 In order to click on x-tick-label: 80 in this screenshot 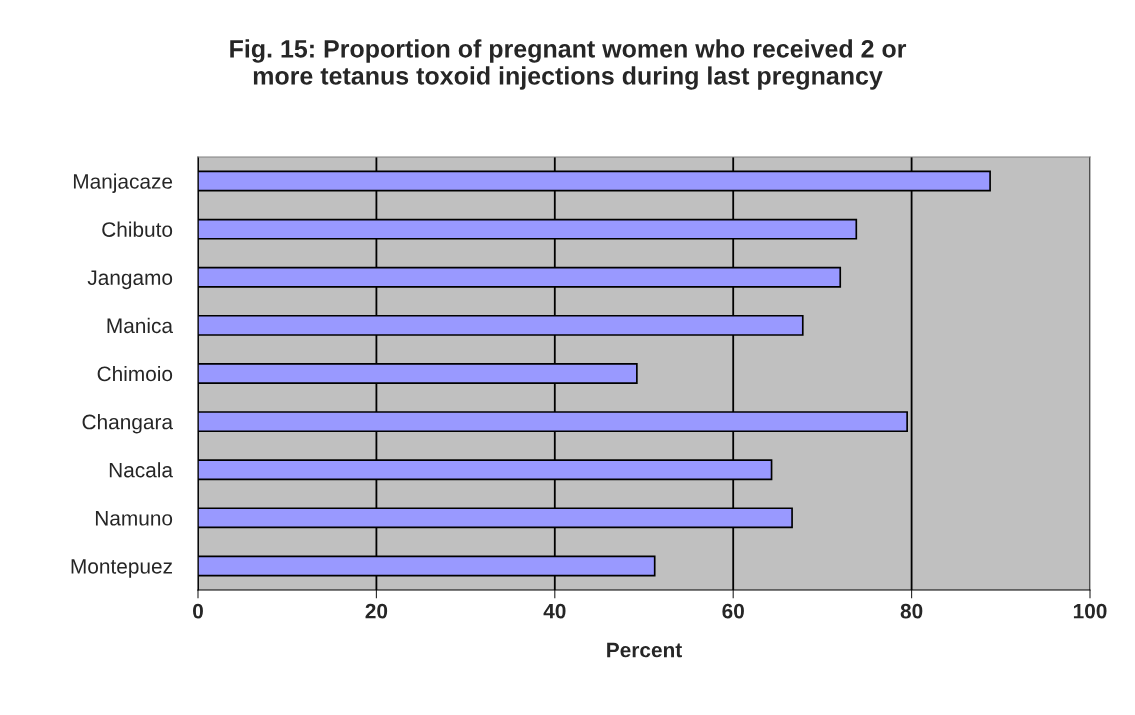, I will do `click(911, 611)`.